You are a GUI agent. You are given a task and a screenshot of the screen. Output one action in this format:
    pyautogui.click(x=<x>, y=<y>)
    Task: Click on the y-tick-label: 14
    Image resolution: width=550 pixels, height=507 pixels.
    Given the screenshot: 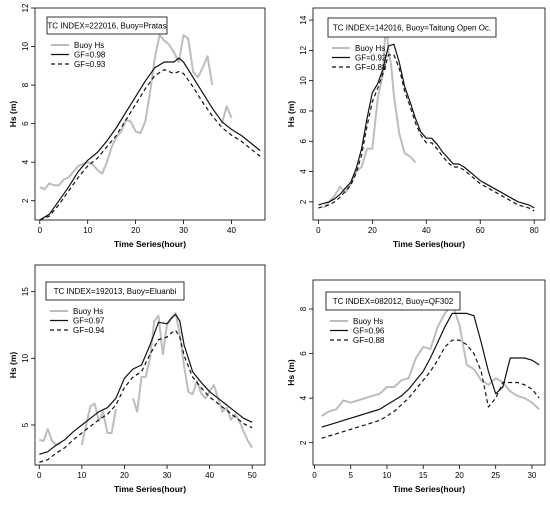 What is the action you would take?
    pyautogui.click(x=303, y=19)
    